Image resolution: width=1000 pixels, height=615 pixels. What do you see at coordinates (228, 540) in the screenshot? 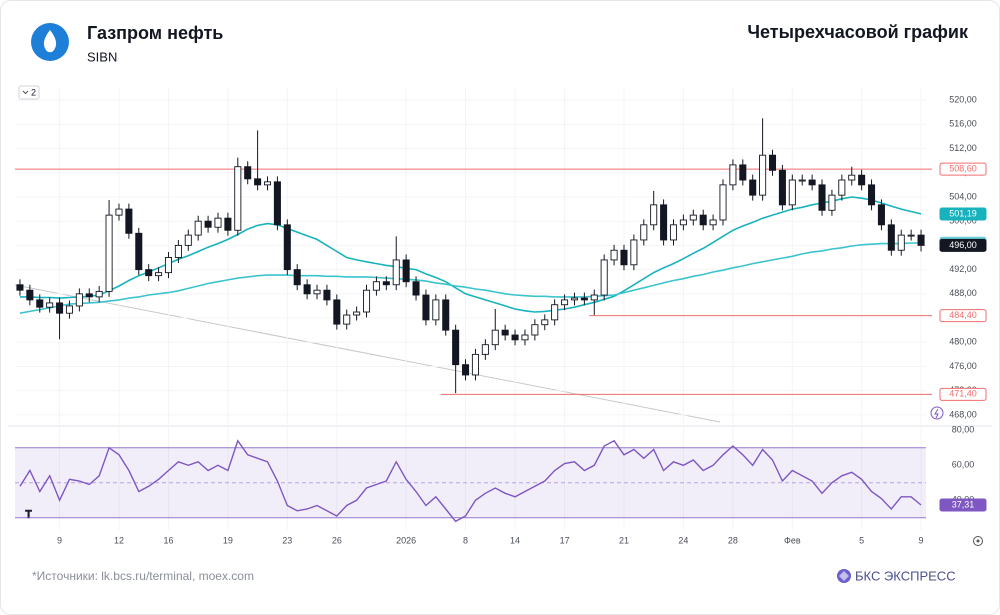
I see `x-tick-label: 19` at bounding box center [228, 540].